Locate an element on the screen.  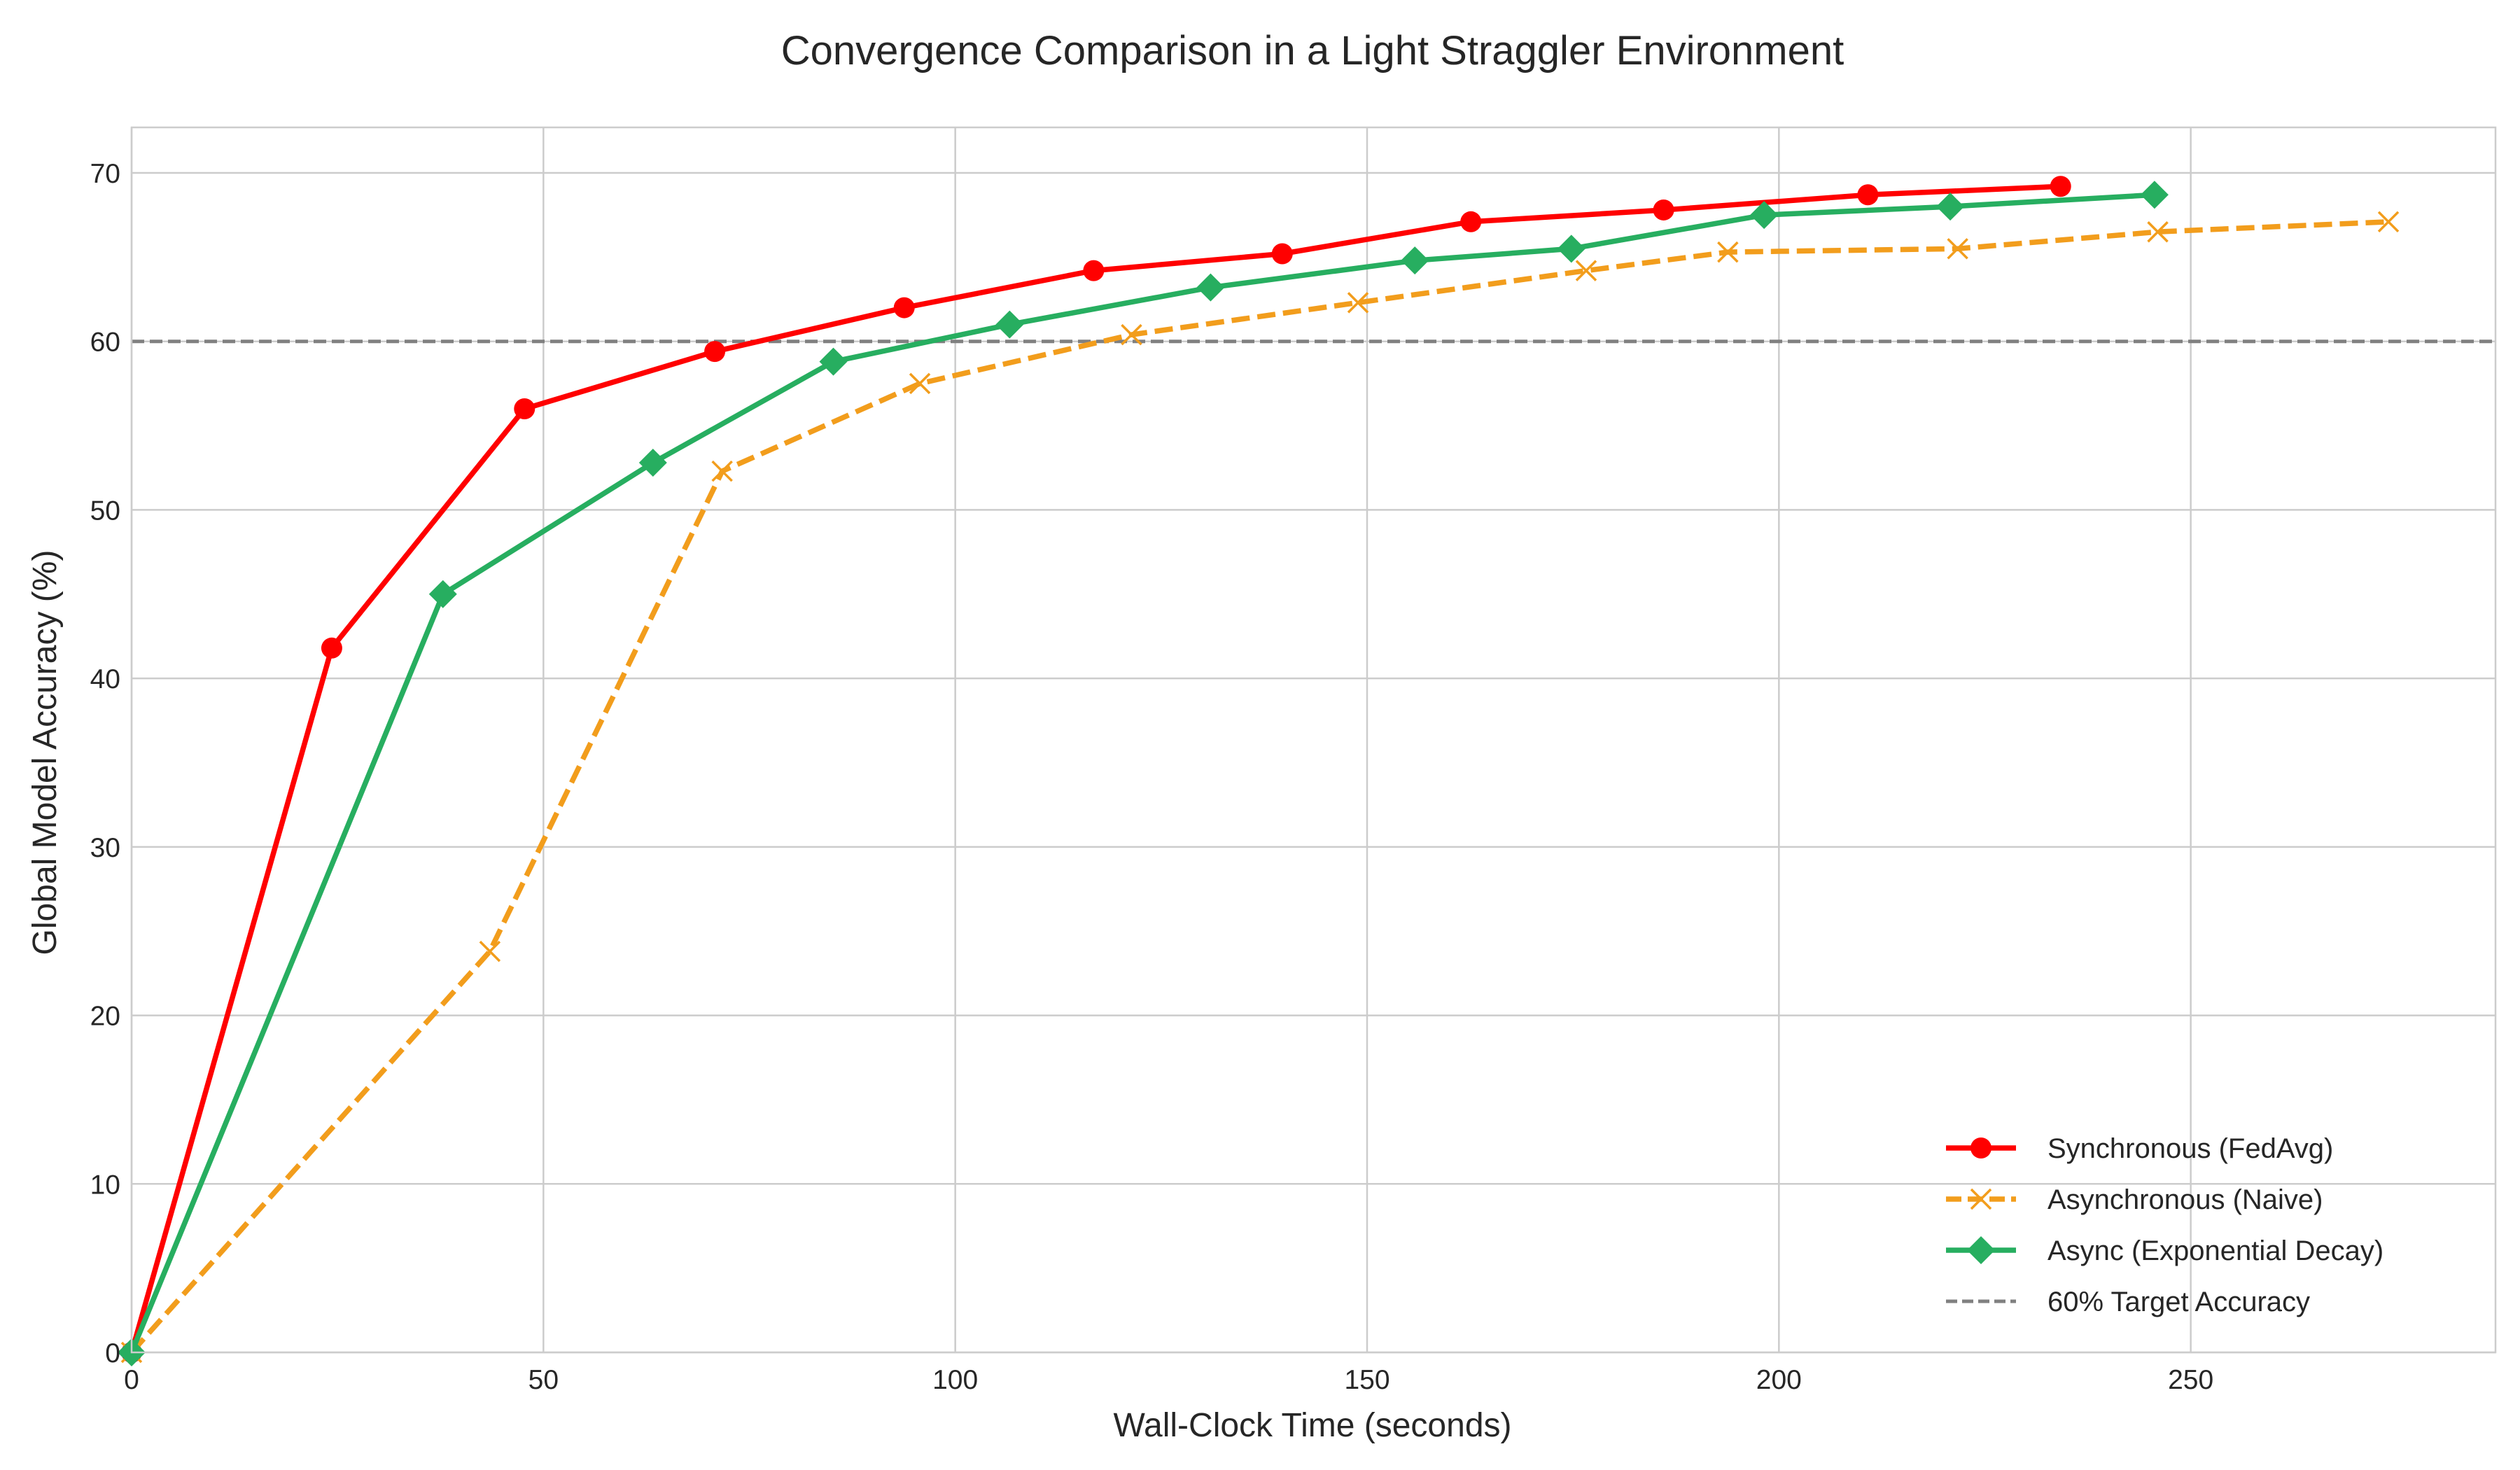
legend-entry: Synchronous (FedAvg) is located at coordinates (2139, 1148).